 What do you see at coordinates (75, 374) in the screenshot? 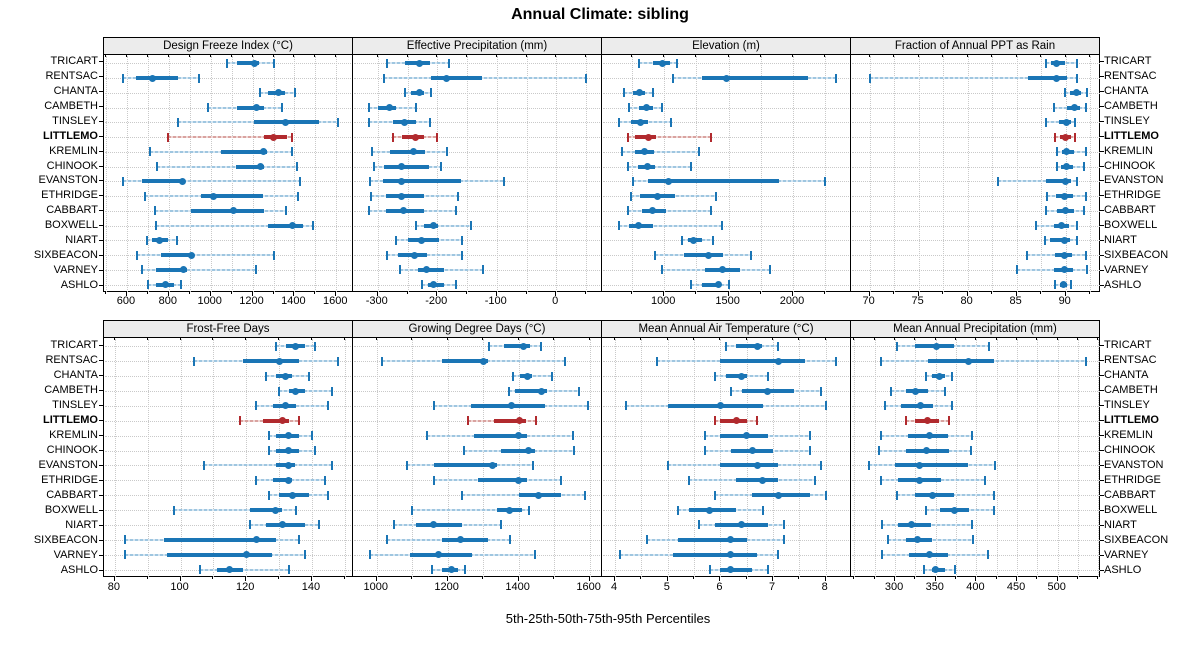
I see `station-label-left: CHANTA` at bounding box center [75, 374].